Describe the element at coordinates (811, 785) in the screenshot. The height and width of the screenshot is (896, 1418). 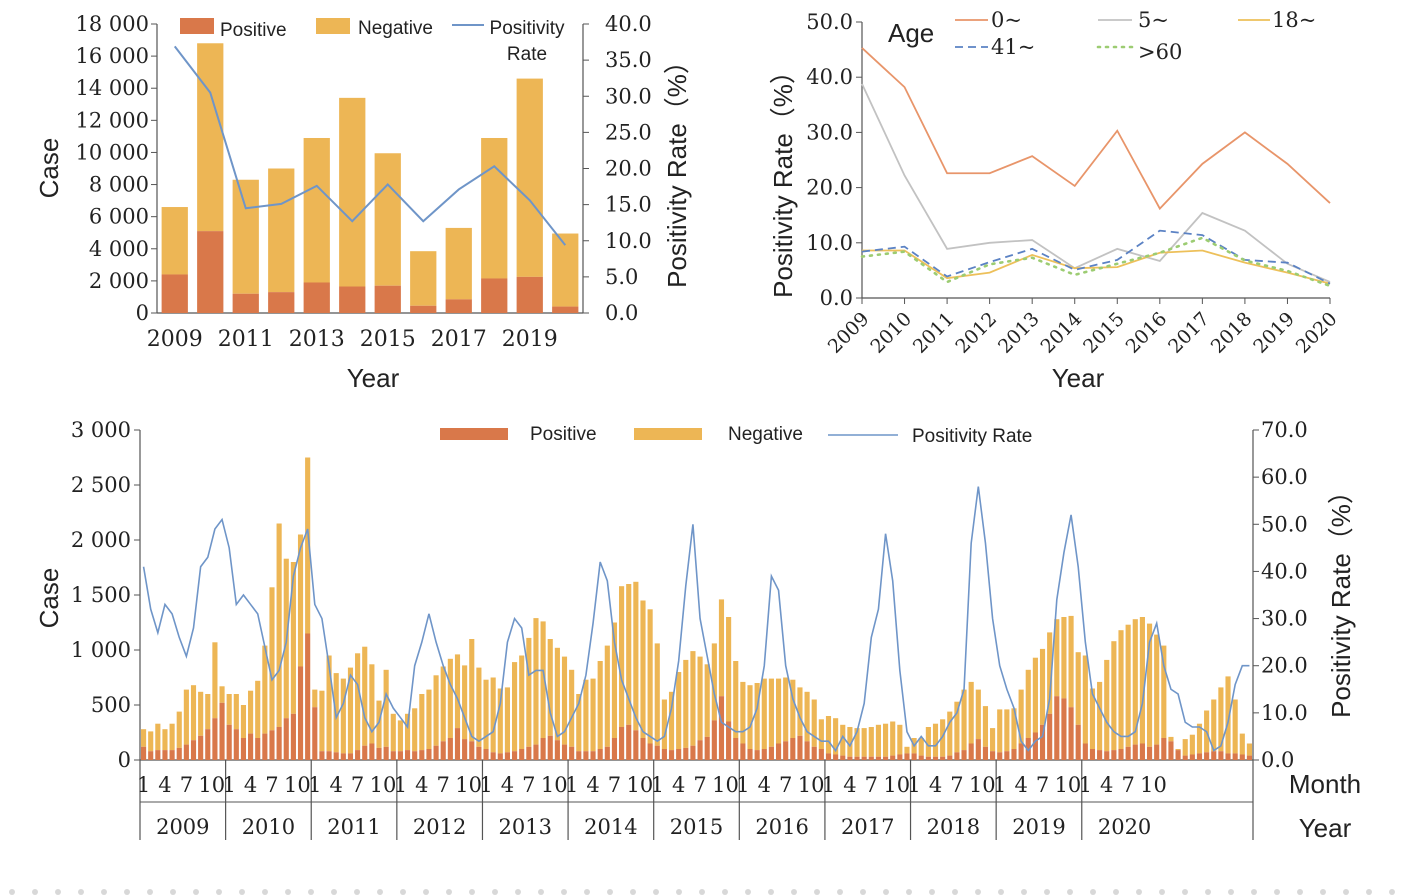
I see `month-tick-label: 10` at that location.